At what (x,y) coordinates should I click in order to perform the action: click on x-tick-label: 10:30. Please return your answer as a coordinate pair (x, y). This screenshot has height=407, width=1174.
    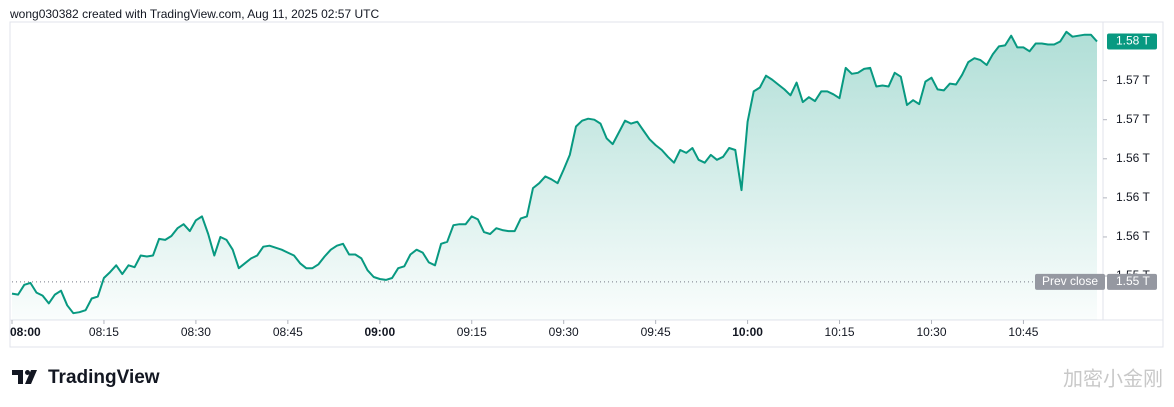
    Looking at the image, I should click on (931, 332).